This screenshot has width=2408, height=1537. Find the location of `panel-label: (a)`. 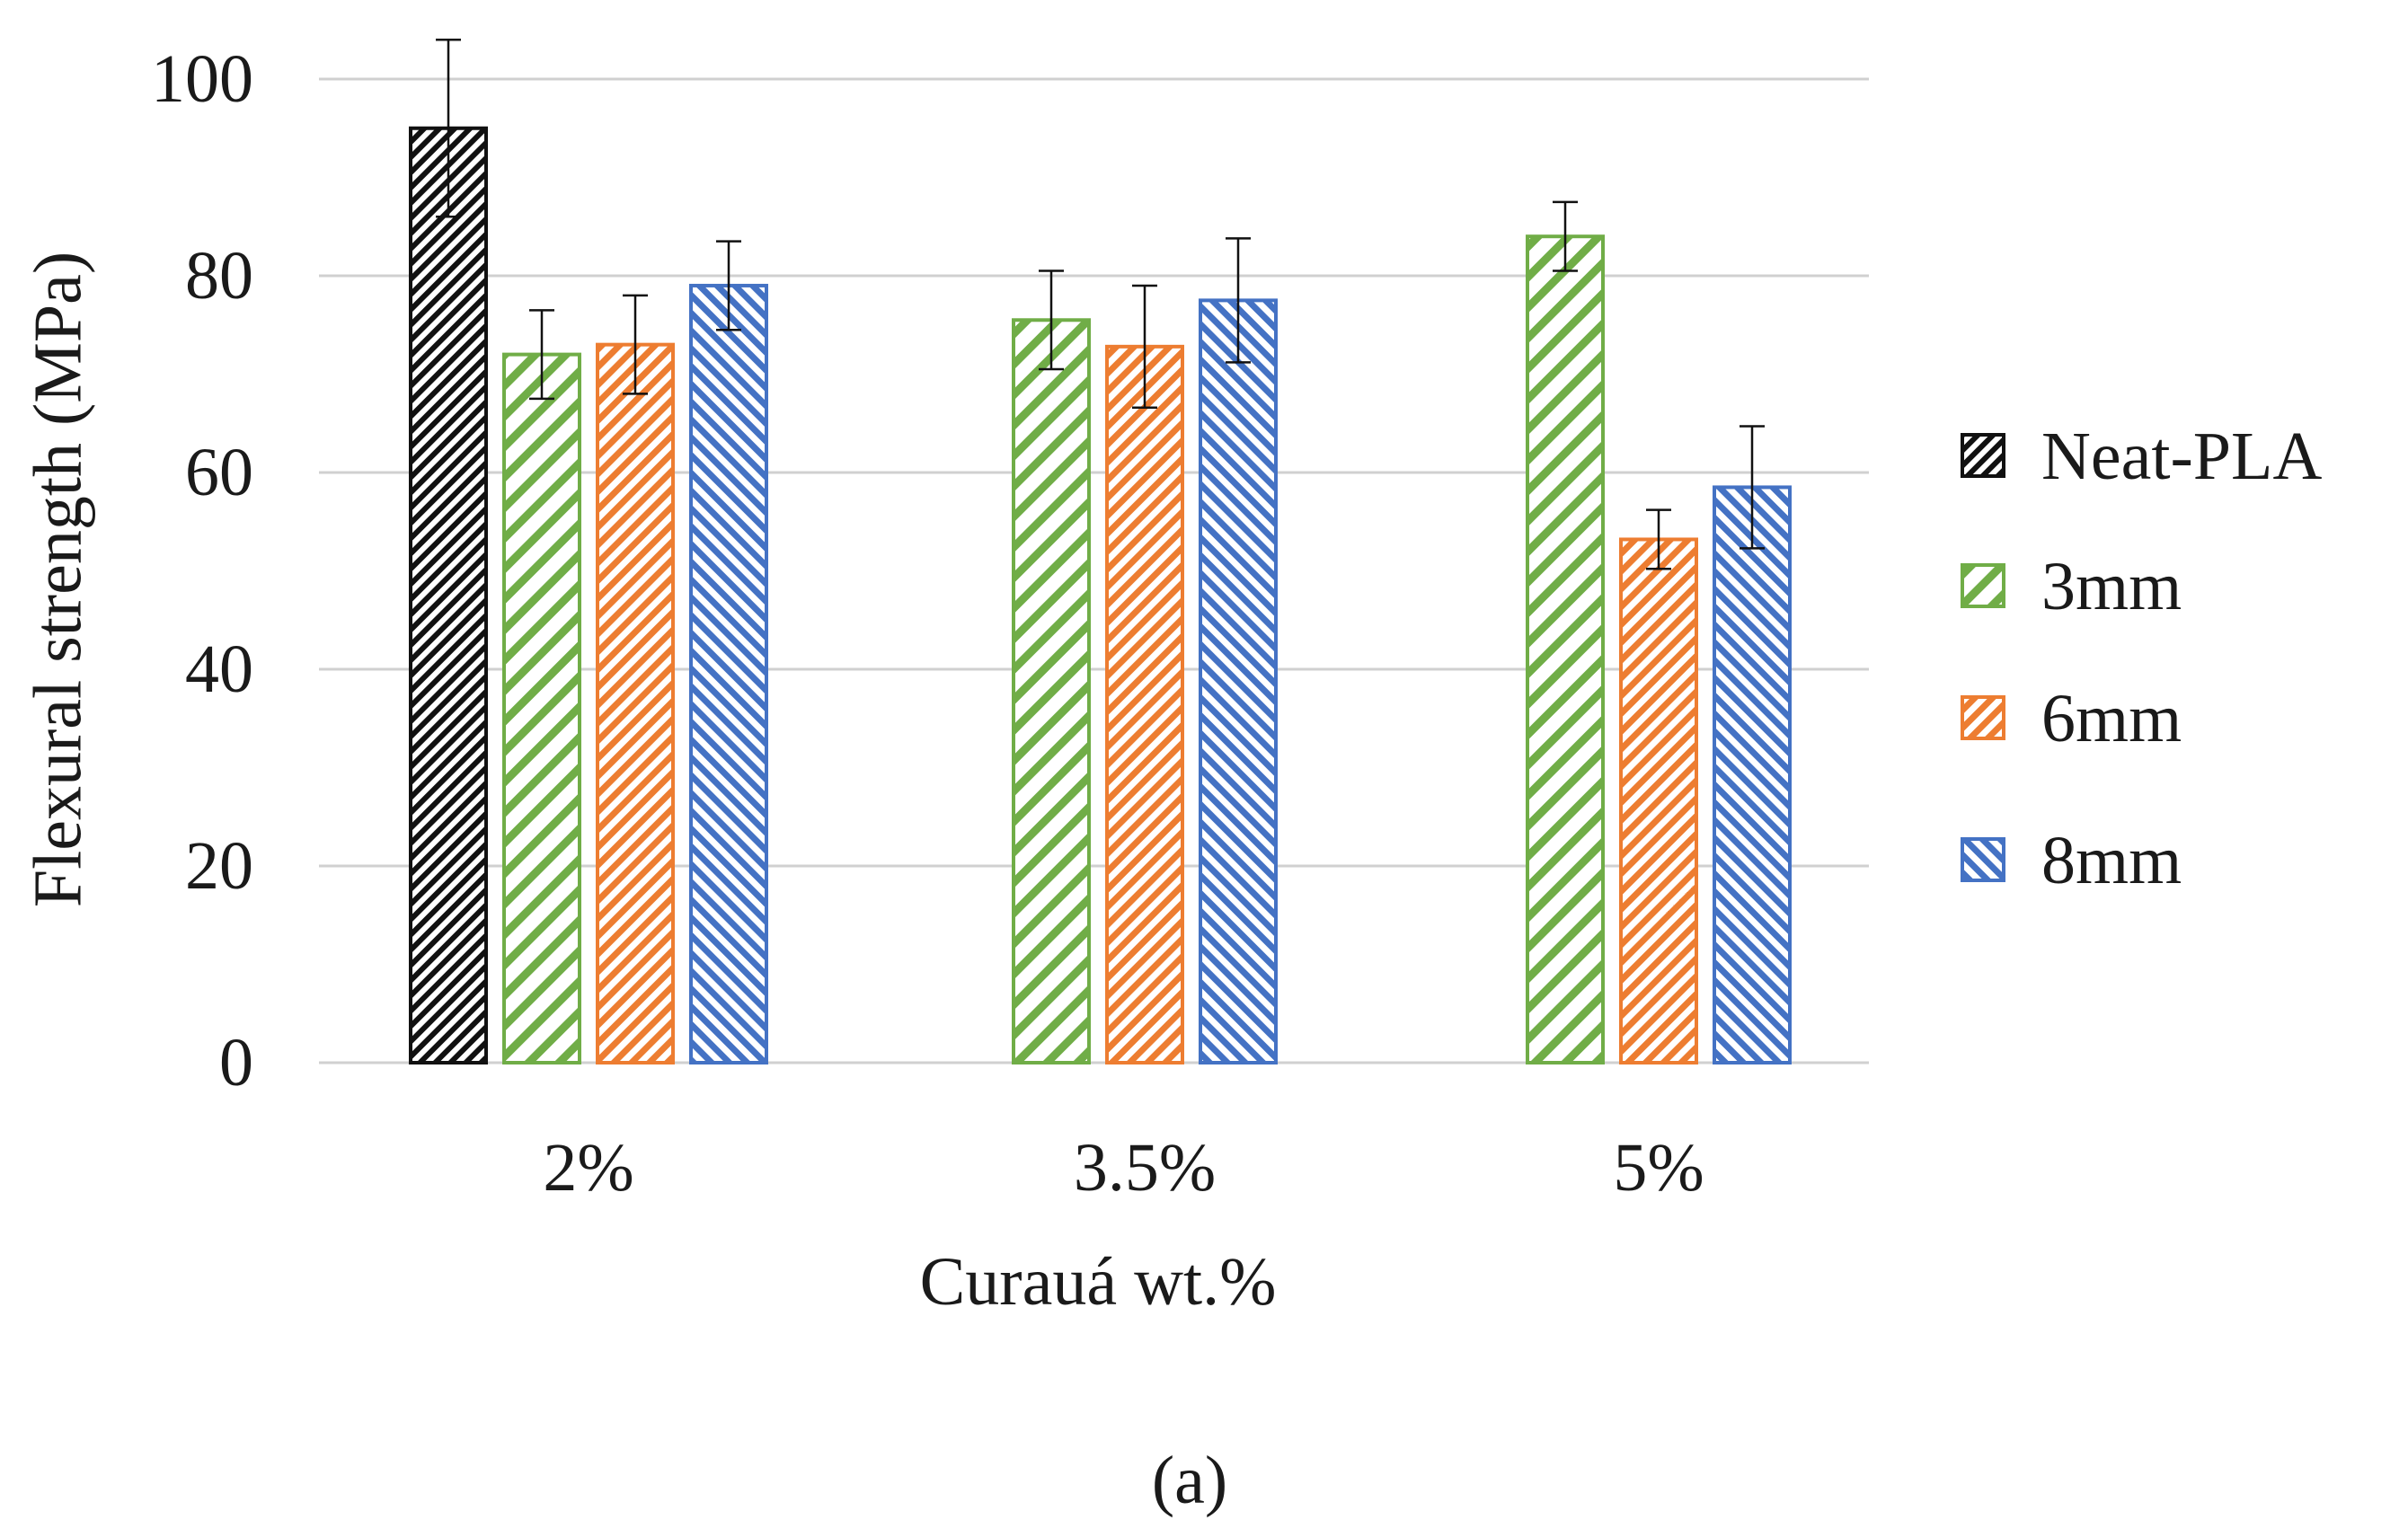

panel-label: (a) is located at coordinates (1189, 1480).